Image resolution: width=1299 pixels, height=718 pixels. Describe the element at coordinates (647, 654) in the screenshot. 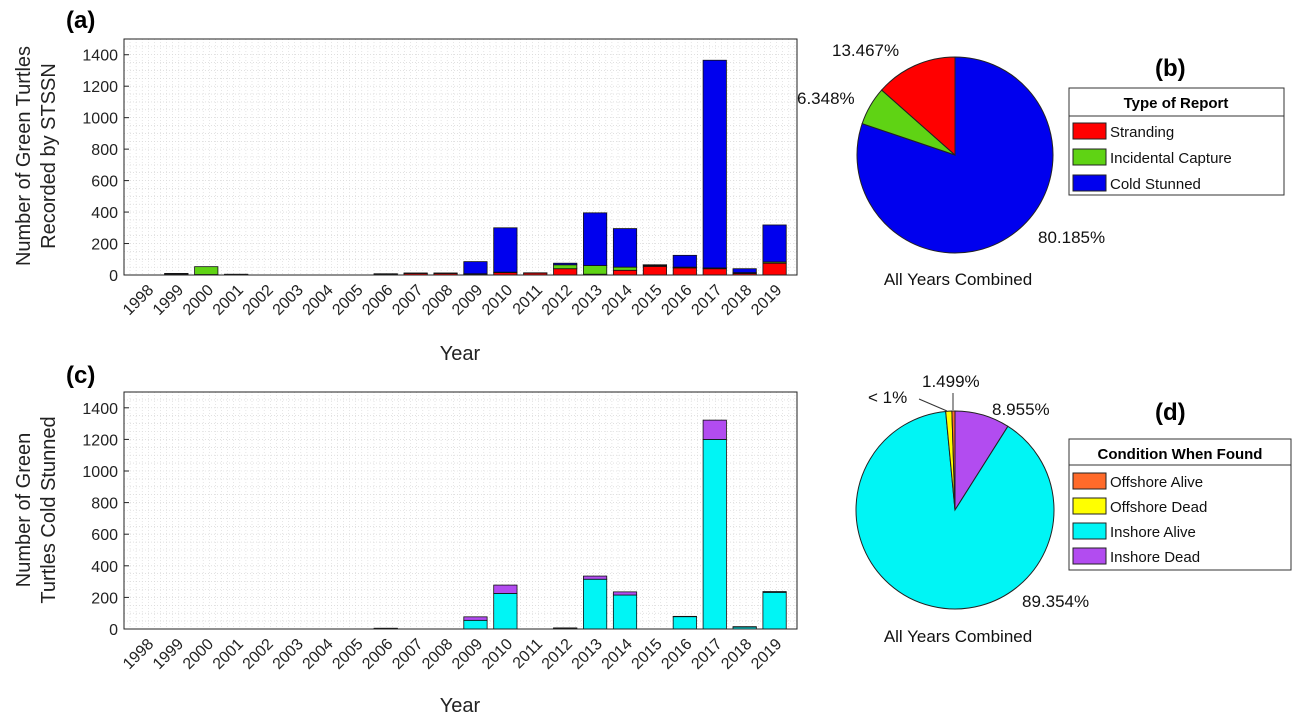

I see `x-tick-label: 2015` at that location.